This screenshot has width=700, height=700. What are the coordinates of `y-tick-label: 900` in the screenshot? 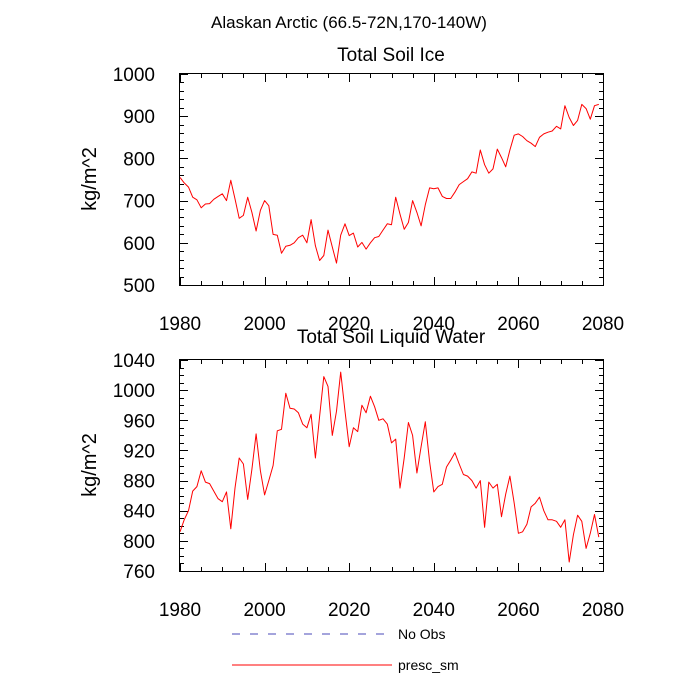 It's located at (139, 117).